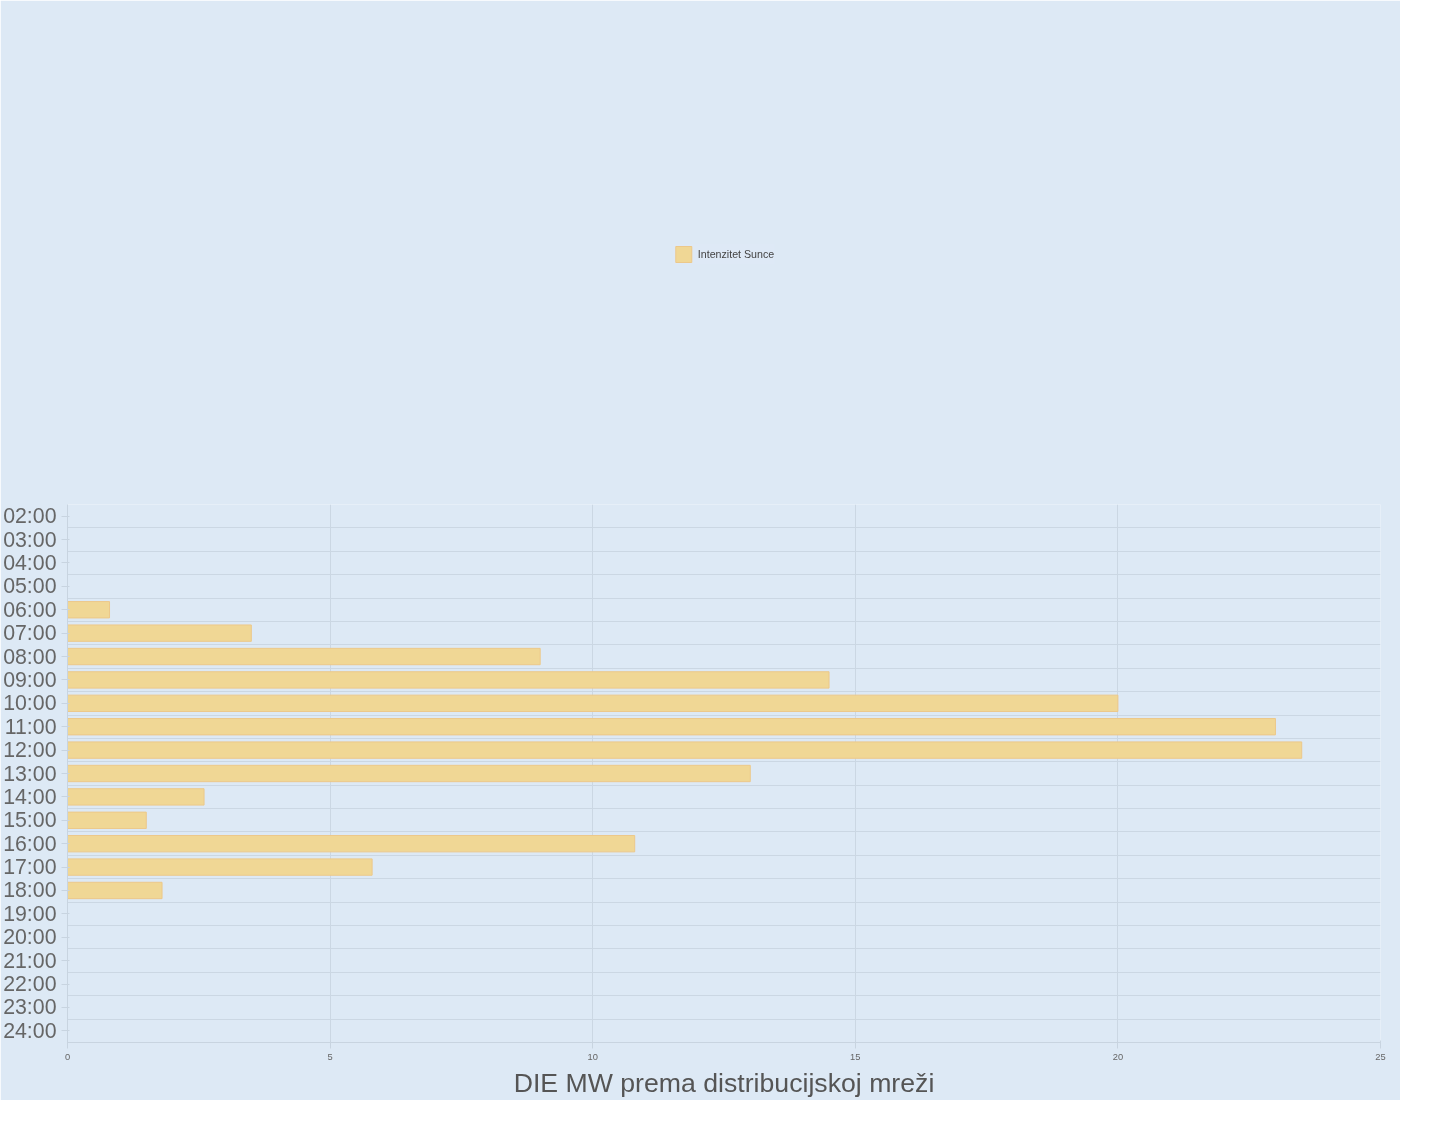 The image size is (1429, 1137). I want to click on y-tick-label: 09:00, so click(30, 679).